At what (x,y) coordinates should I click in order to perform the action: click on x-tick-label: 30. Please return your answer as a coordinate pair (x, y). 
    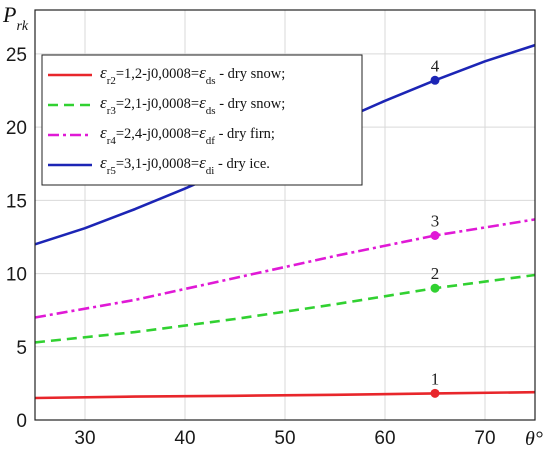
    Looking at the image, I should click on (84, 438).